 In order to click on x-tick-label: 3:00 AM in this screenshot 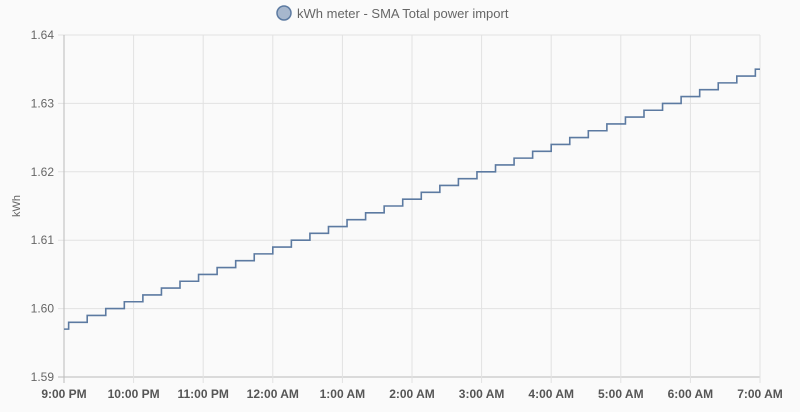, I will do `click(482, 394)`.